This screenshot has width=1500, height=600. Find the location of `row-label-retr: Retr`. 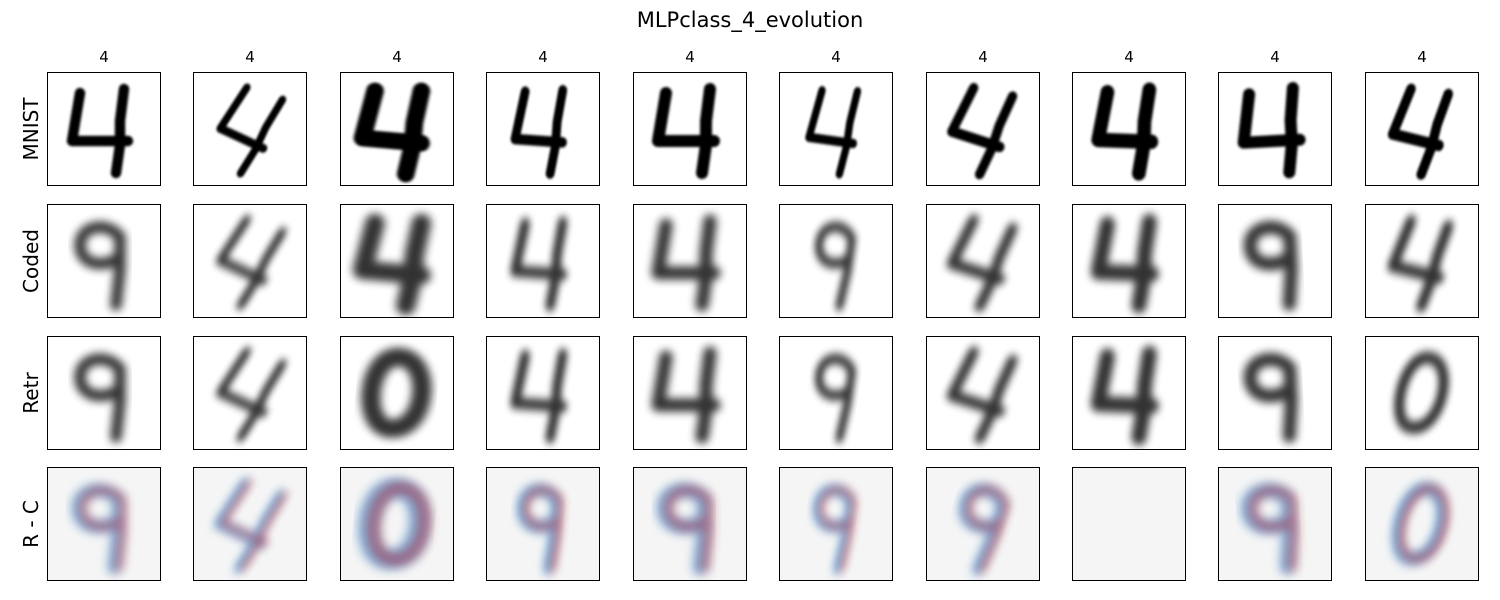

row-label-retr: Retr is located at coordinates (31, 393).